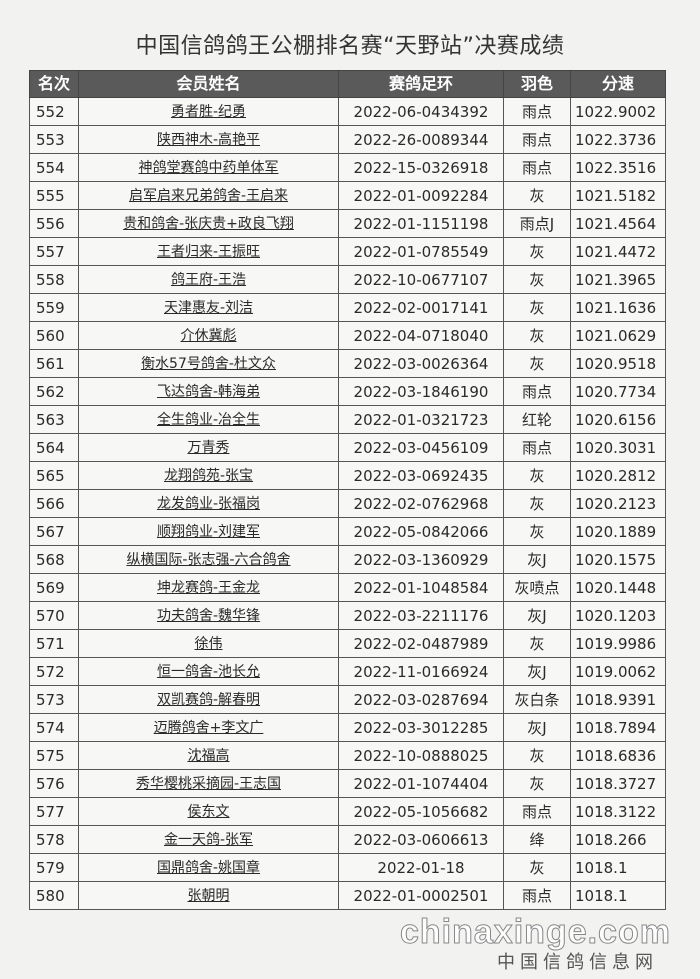 The height and width of the screenshot is (979, 700). What do you see at coordinates (421, 503) in the screenshot?
I see `cell-ring-number: 2022-02-0762968` at bounding box center [421, 503].